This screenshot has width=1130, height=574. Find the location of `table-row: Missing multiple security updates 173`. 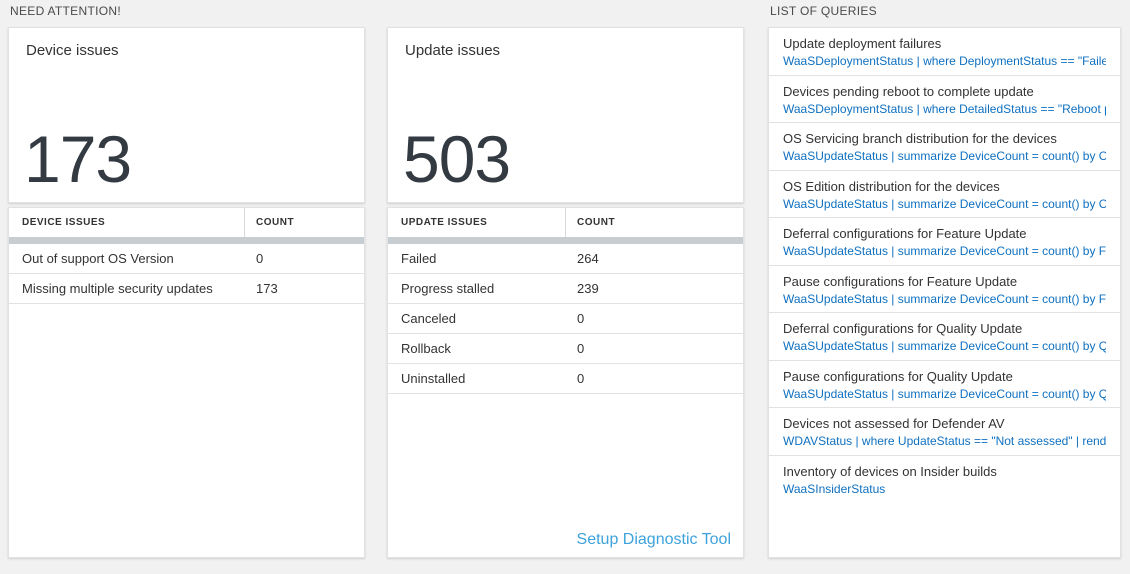

table-row: Missing multiple security updates 173 is located at coordinates (186, 289).